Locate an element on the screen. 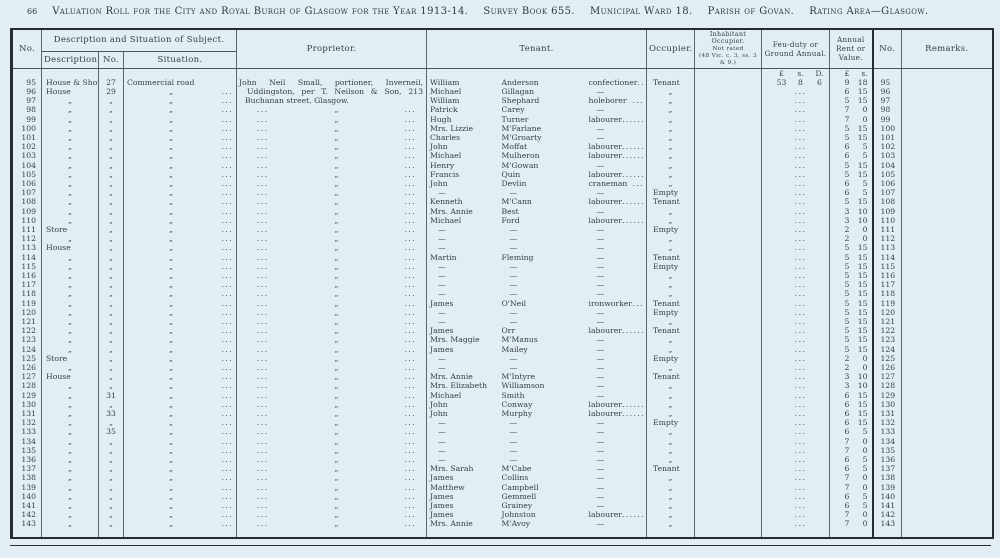 This screenshot has width=1000, height=558. municipal-ward: Municipal Ward 18. is located at coordinates (641, 11).